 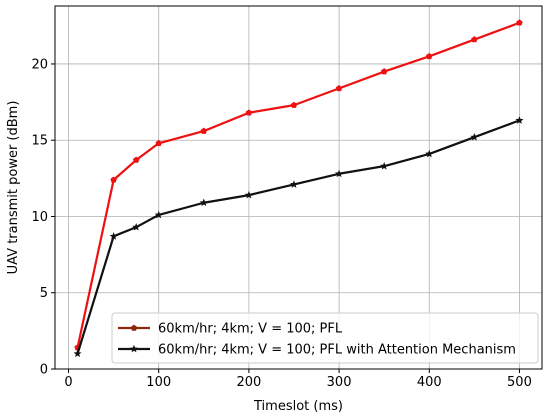 What do you see at coordinates (39, 64) in the screenshot?
I see `y-tick-label: 20` at bounding box center [39, 64].